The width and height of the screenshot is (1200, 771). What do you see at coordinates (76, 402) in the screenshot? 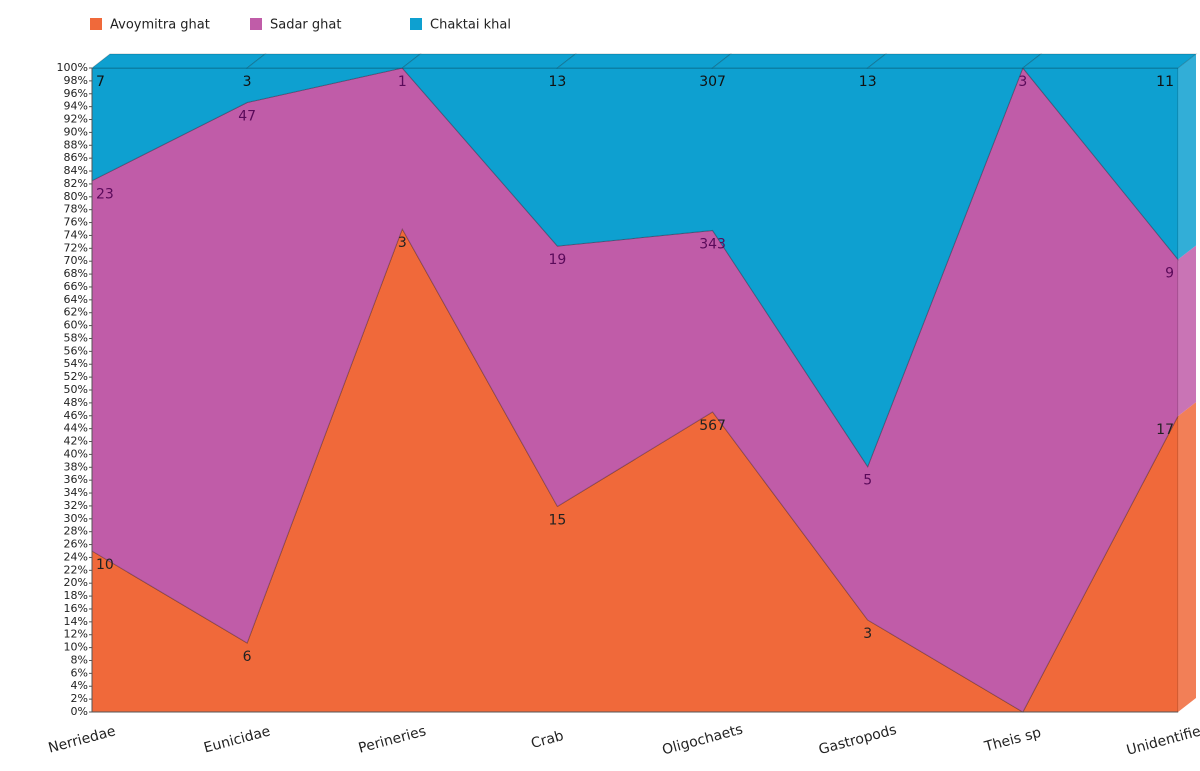
I see `y-tick-label: 48%` at bounding box center [76, 402].